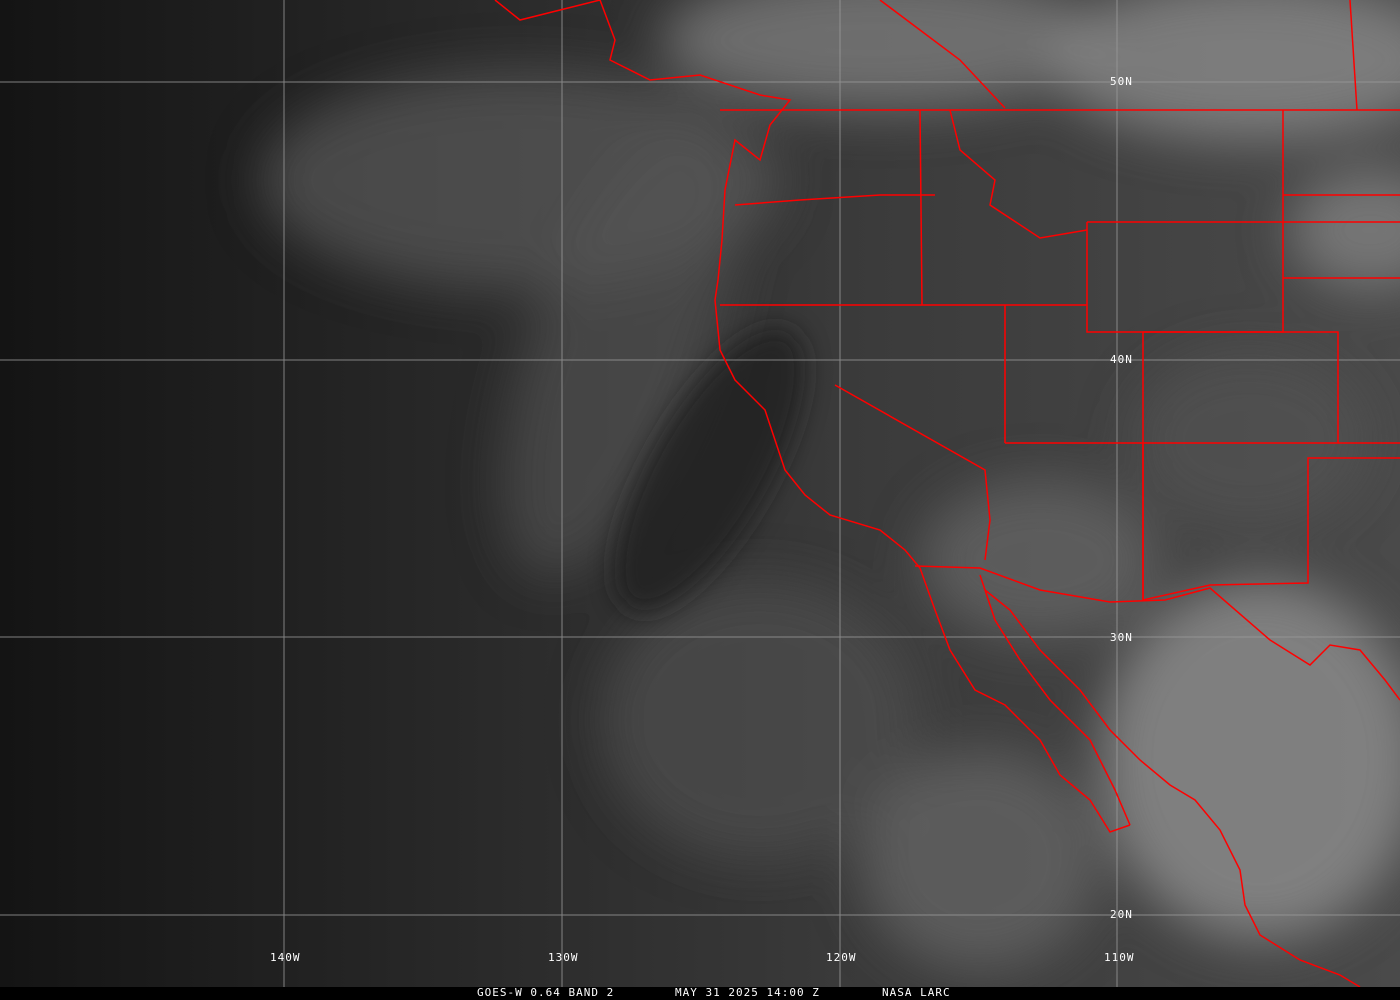 Image resolution: width=1400 pixels, height=1000 pixels. I want to click on ocean-clear-area, so click(710, 470).